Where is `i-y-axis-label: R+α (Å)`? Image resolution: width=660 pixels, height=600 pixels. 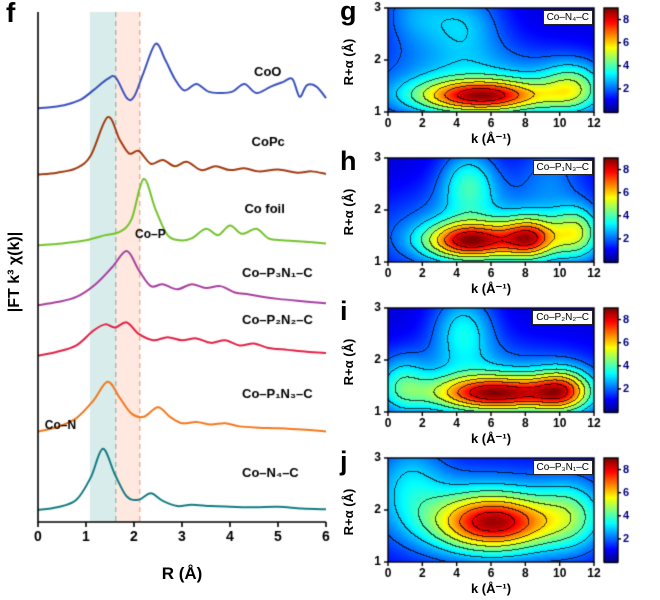 i-y-axis-label: R+α (Å) is located at coordinates (348, 362).